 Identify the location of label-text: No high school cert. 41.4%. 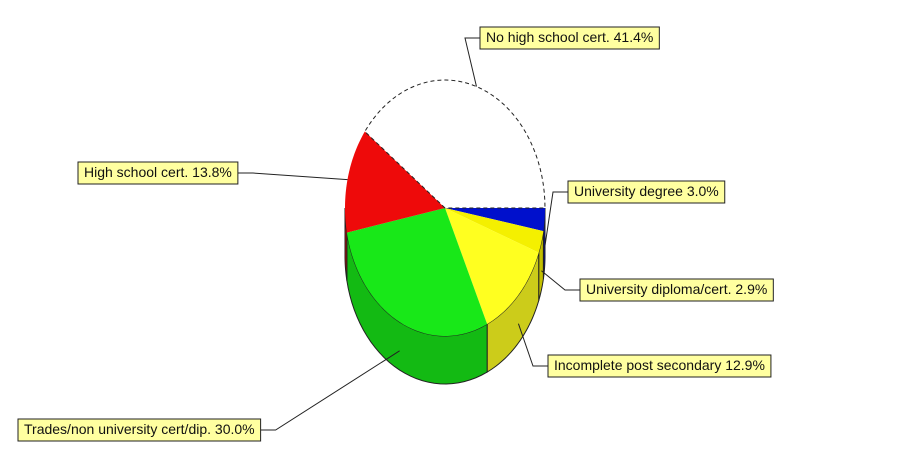
(569, 37).